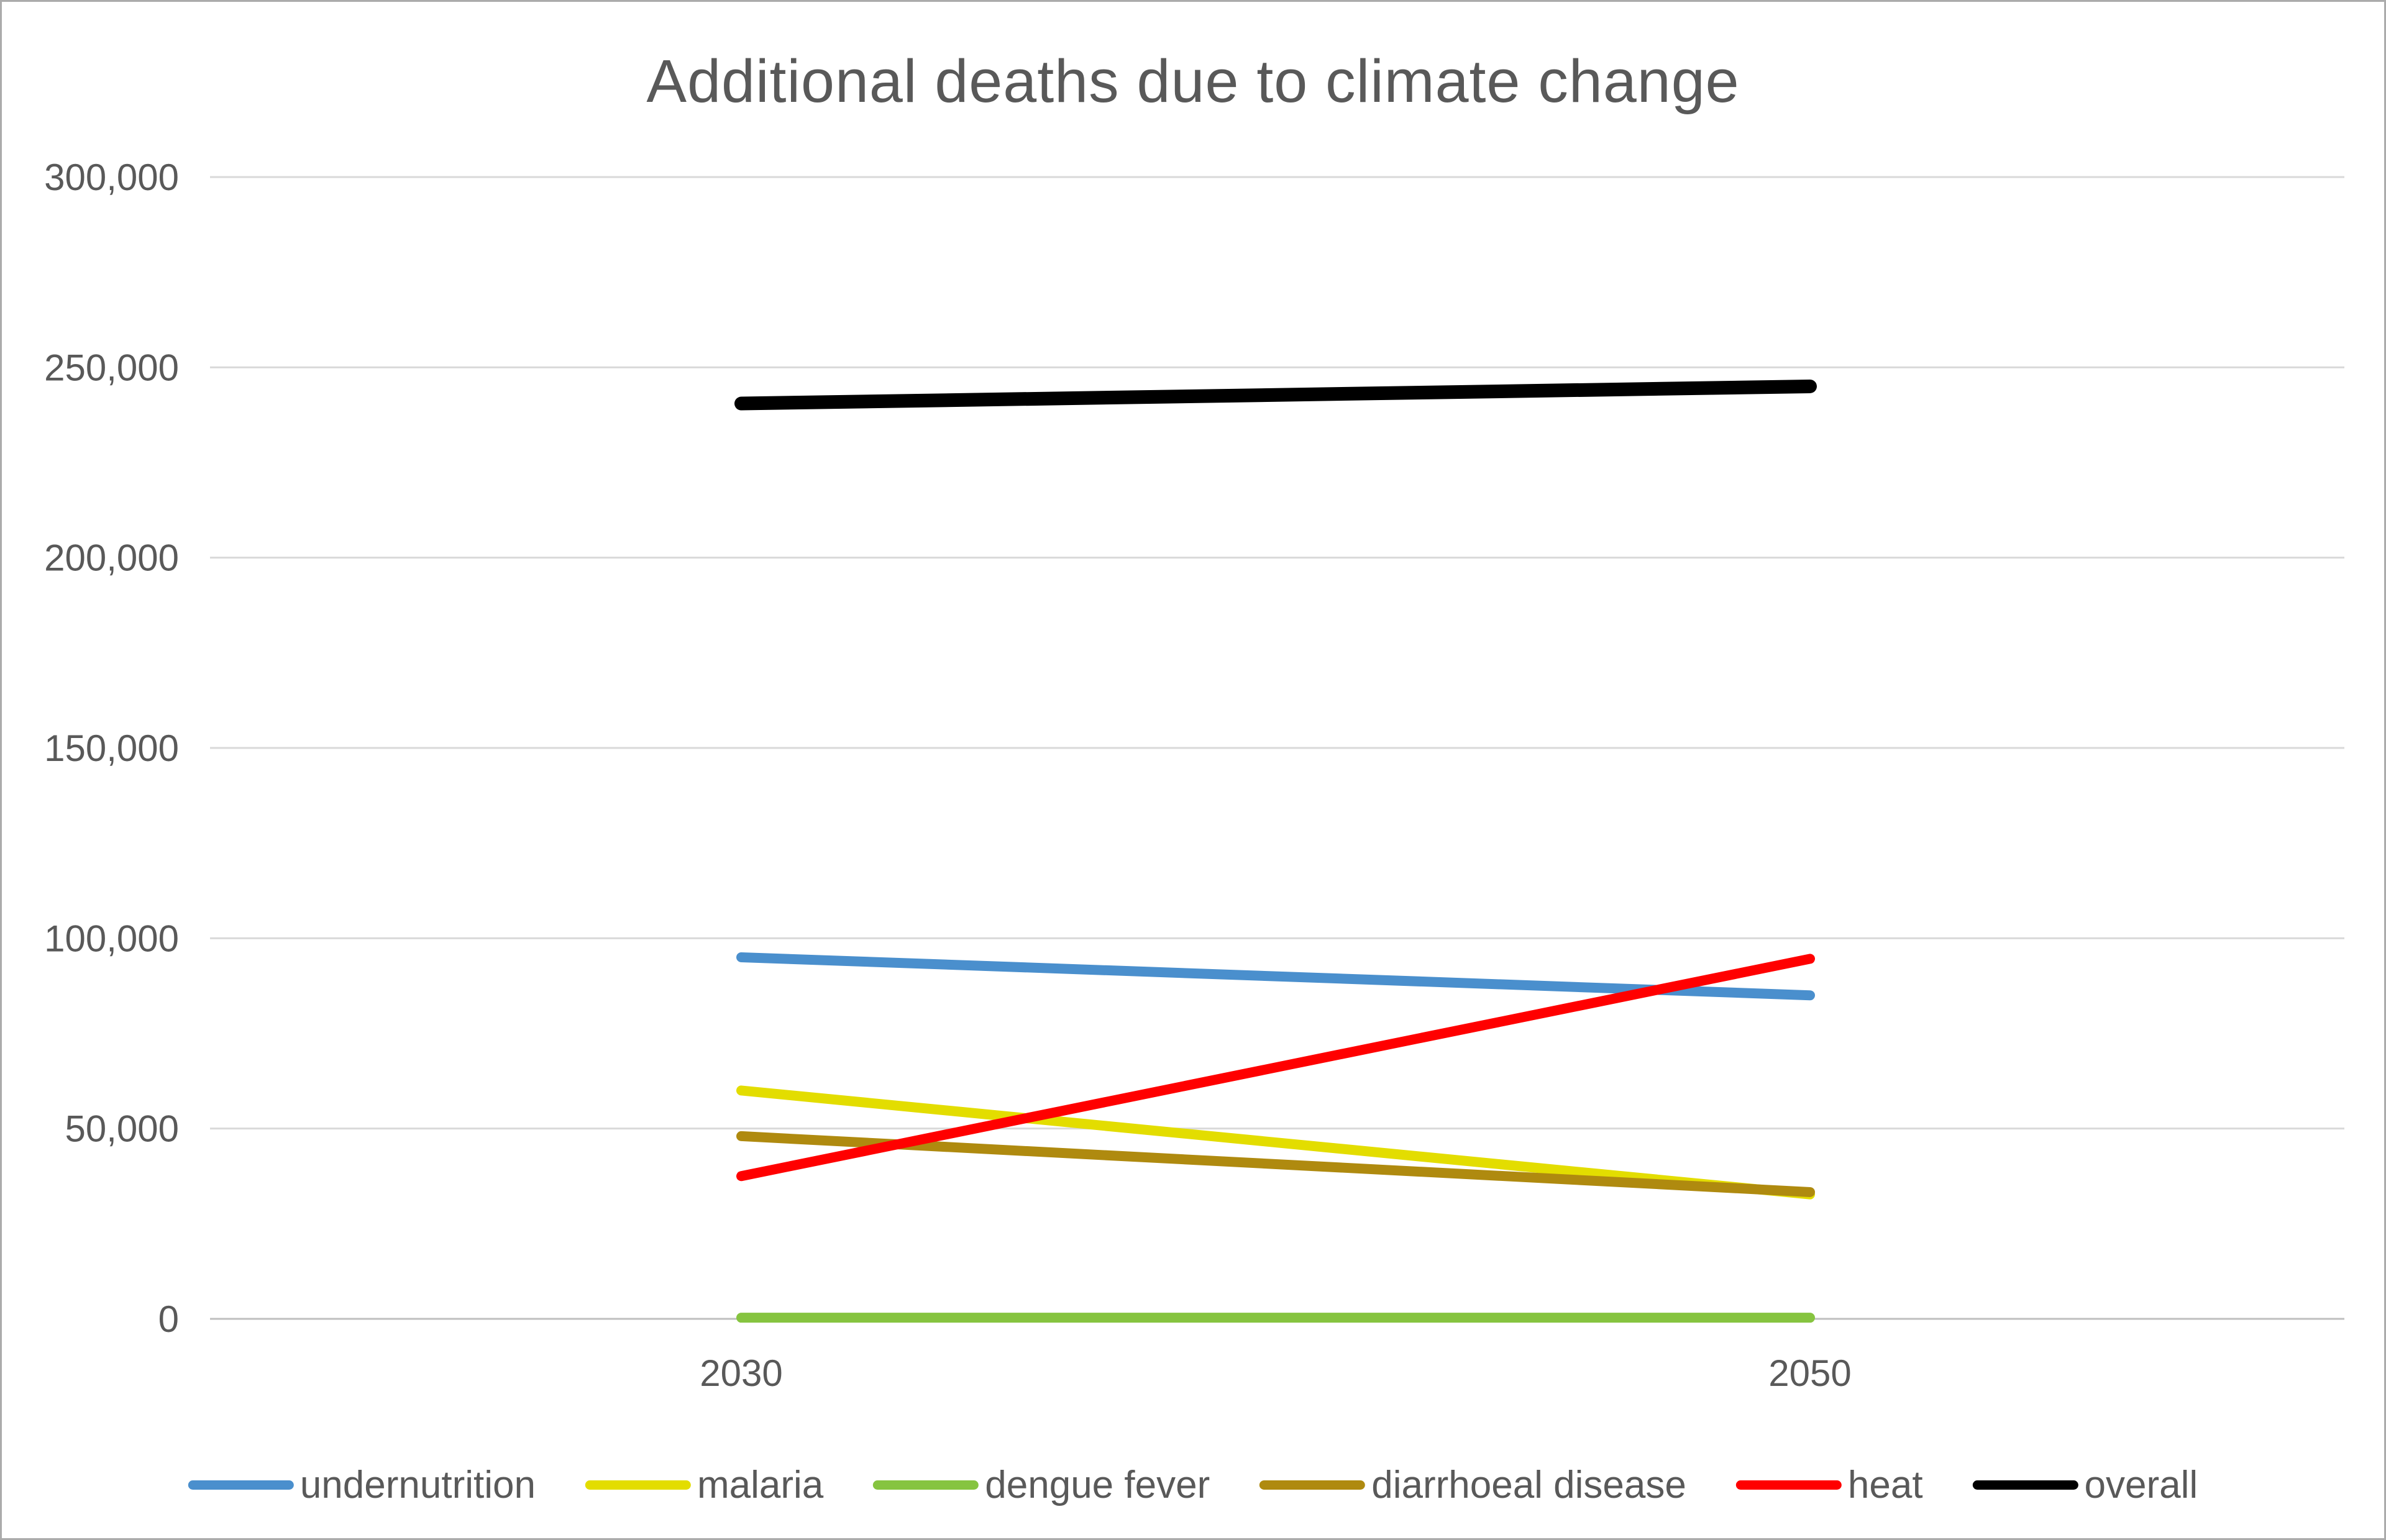 The height and width of the screenshot is (1540, 2386). I want to click on series-line-malaria, so click(1275, 1142).